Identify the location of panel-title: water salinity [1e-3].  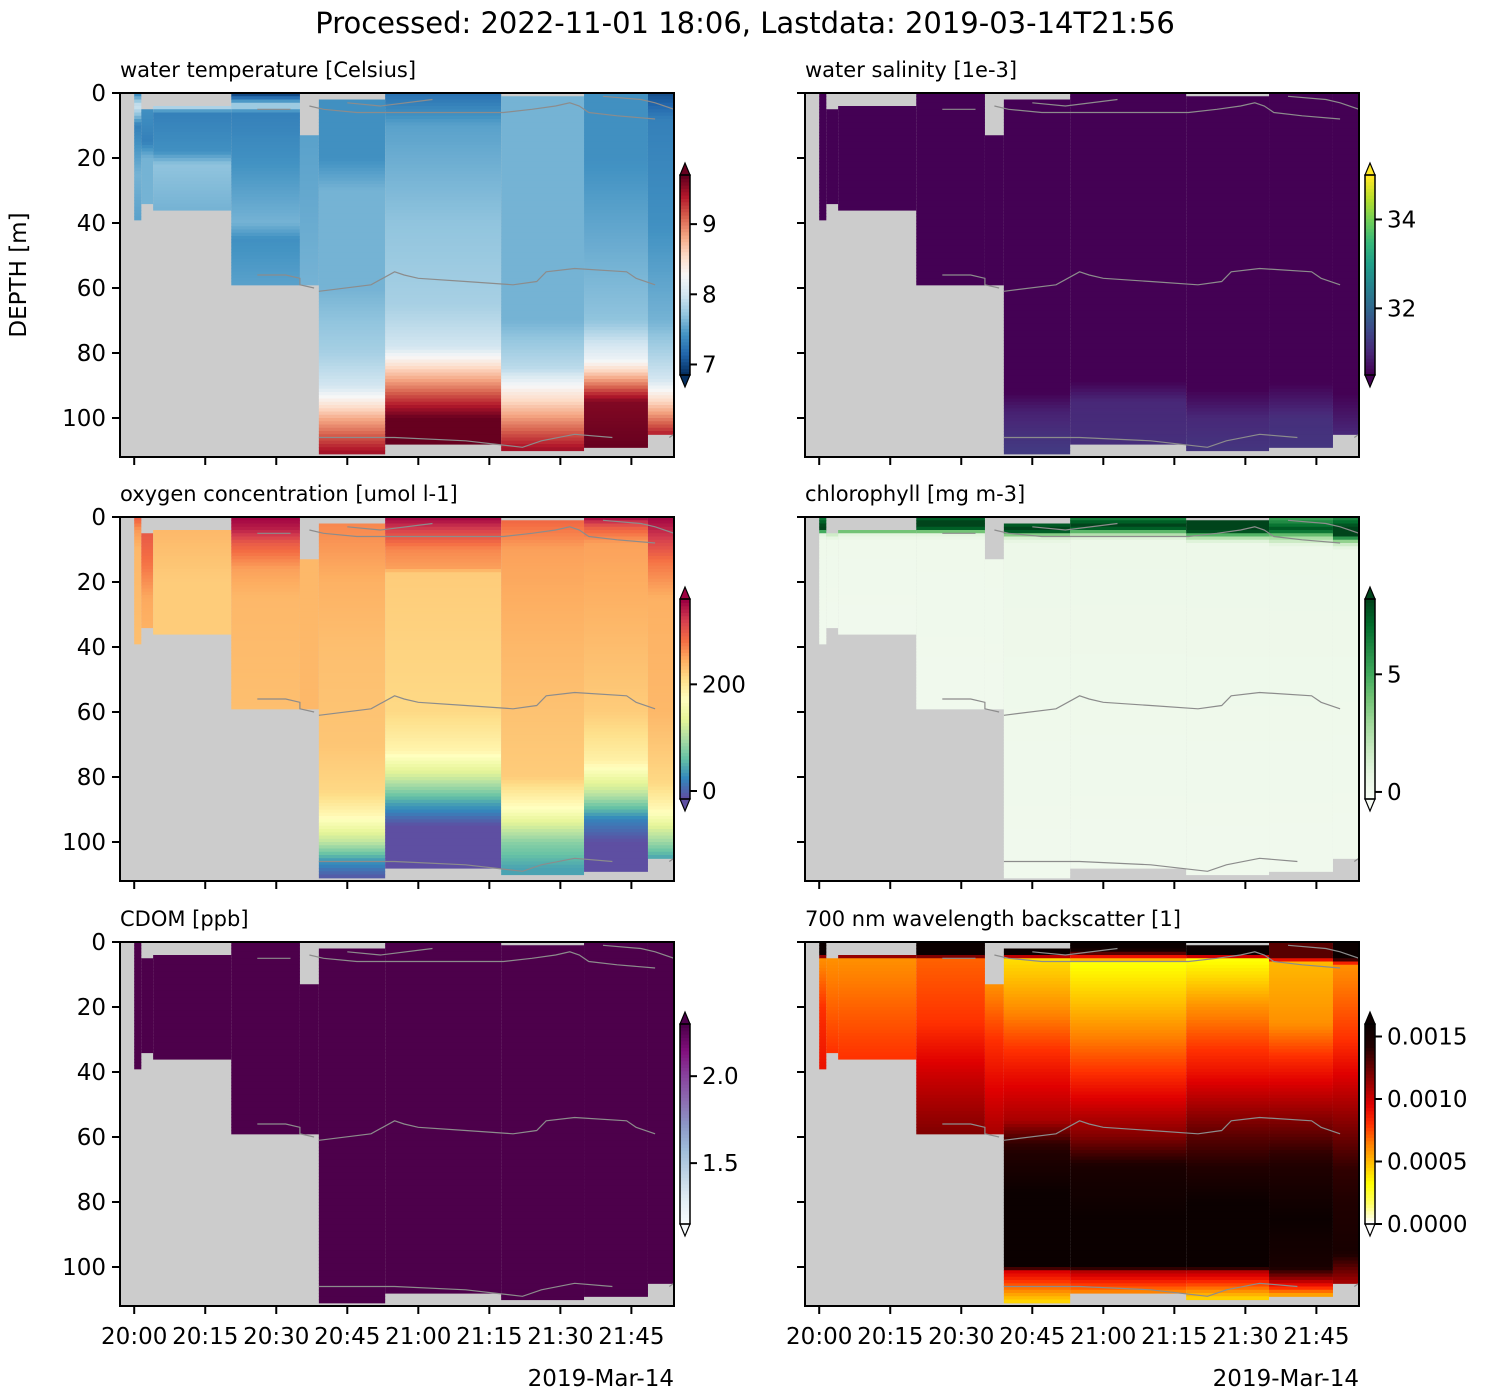
(911, 70).